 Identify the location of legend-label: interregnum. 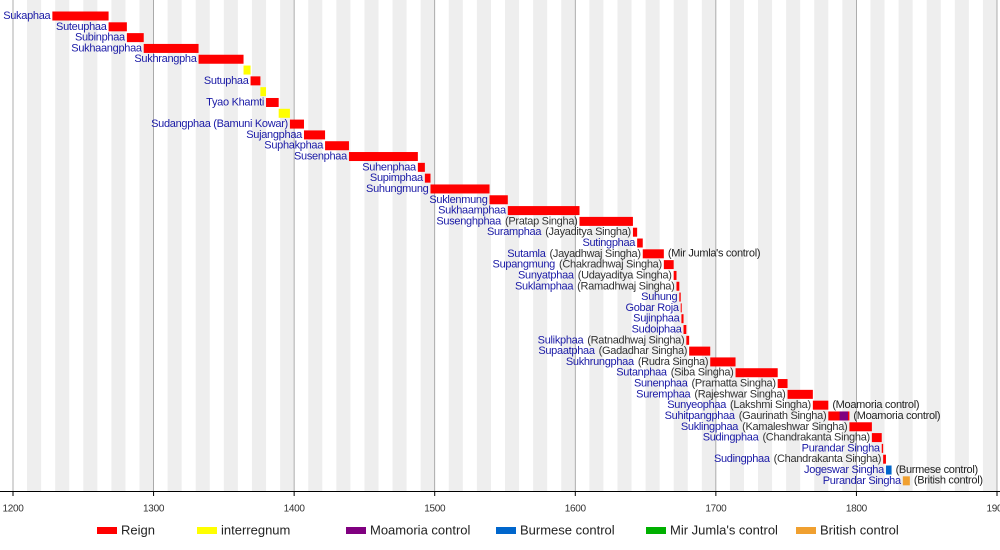
(255, 529).